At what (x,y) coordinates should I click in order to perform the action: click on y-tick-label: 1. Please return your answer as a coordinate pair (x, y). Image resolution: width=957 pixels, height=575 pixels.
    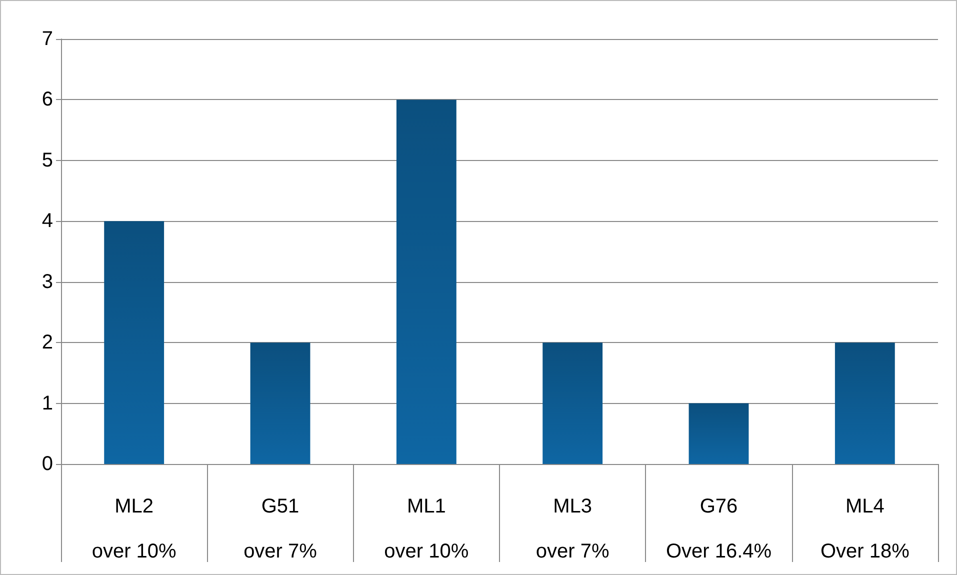
    Looking at the image, I should click on (47, 403).